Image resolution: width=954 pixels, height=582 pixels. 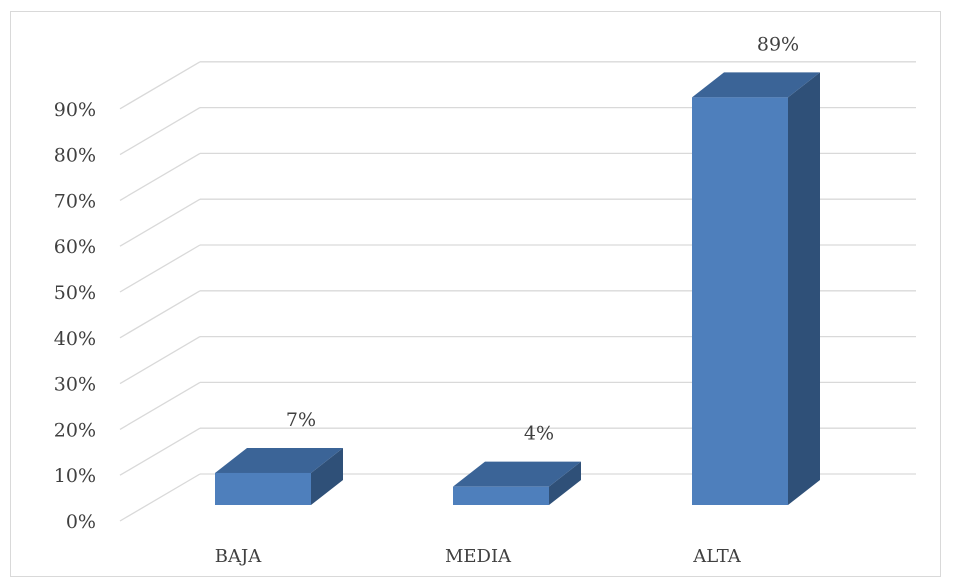 I want to click on y-tick-label: 50%, so click(x=75, y=293).